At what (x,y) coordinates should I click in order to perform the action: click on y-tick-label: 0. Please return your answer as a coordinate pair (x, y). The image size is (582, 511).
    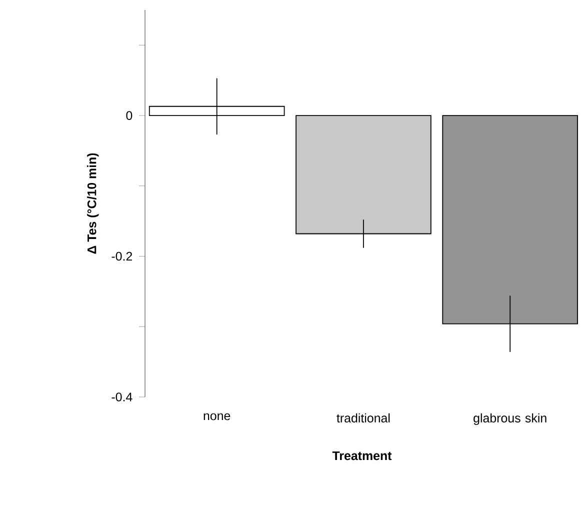
    Looking at the image, I should click on (129, 115).